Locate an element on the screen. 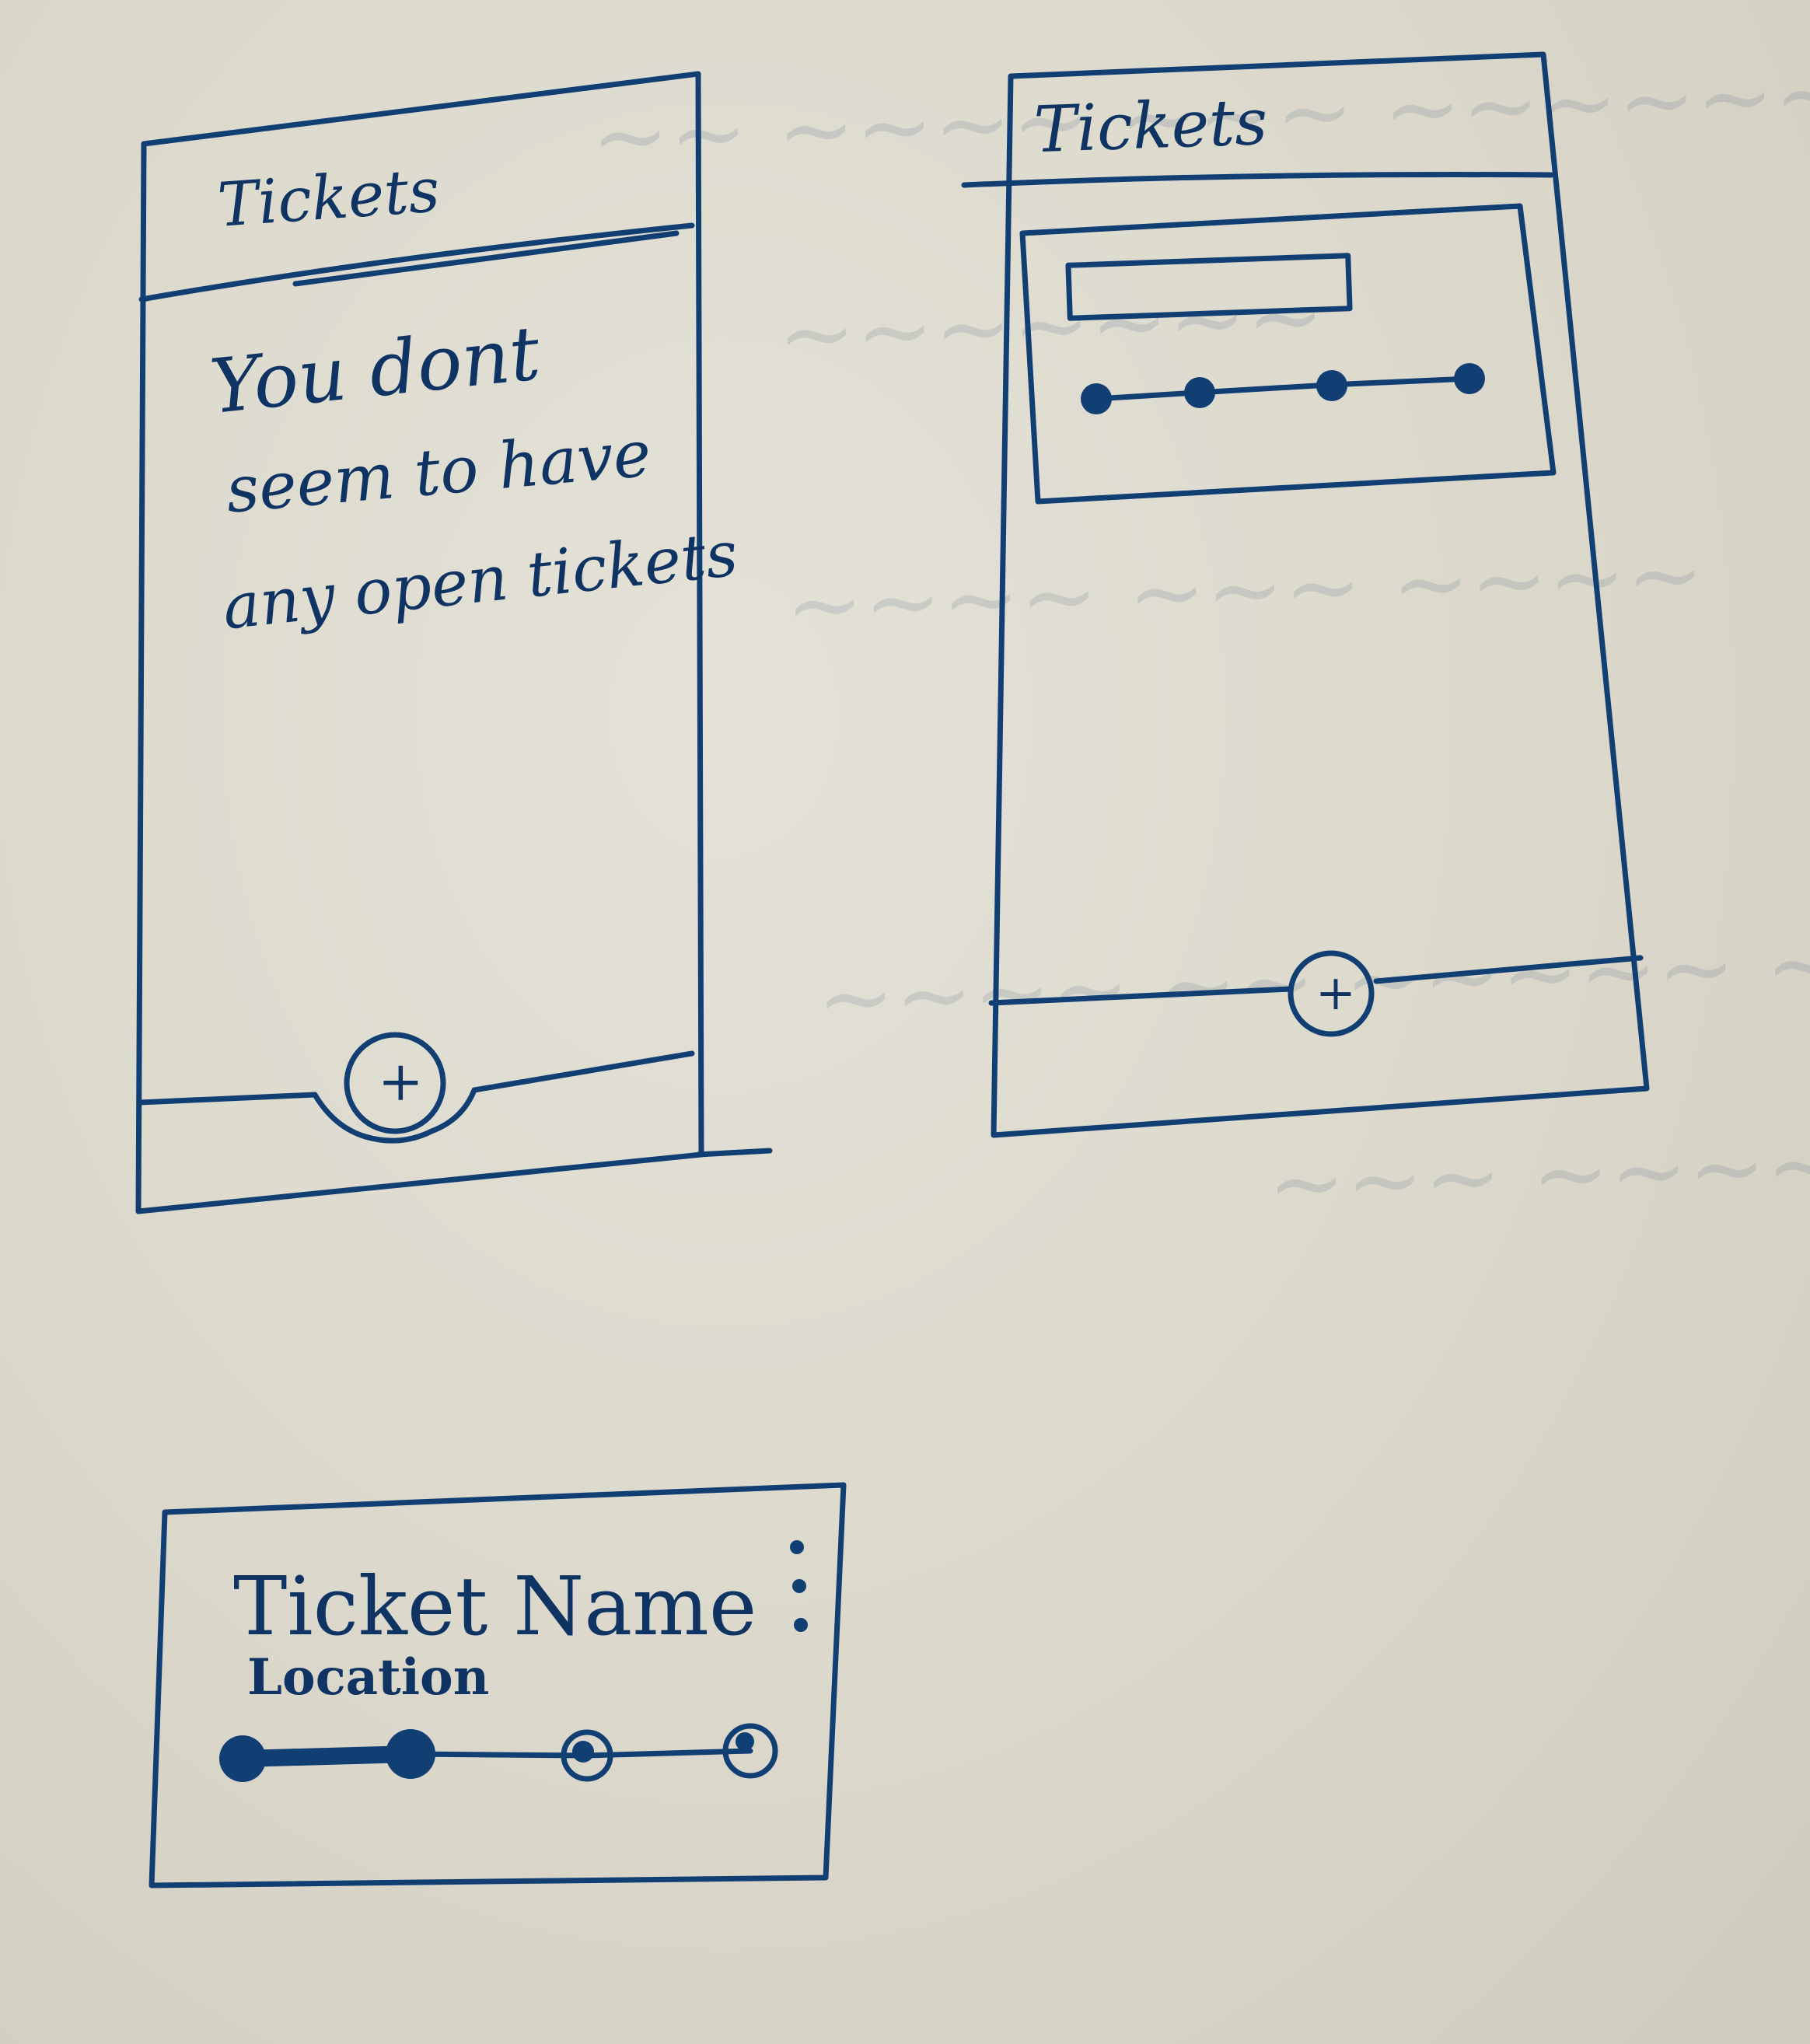  ticket-name-label: Ticket Name is located at coordinates (495, 1606).